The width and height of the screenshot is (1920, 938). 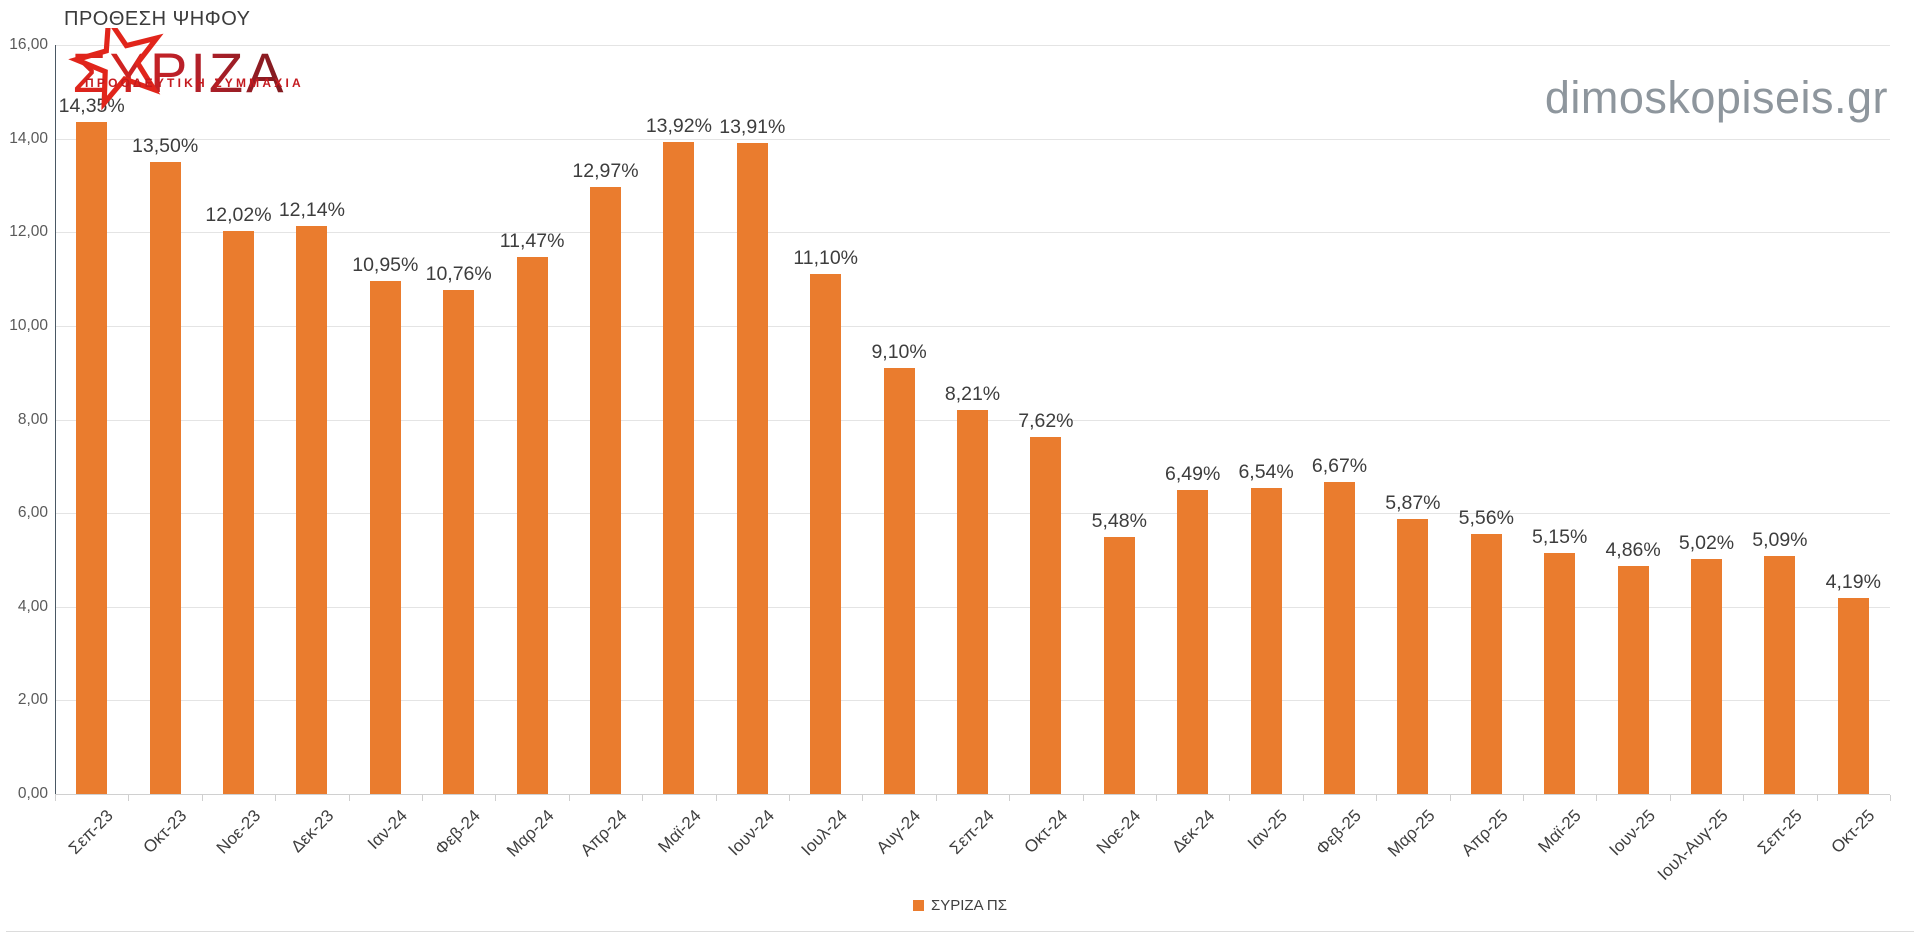 I want to click on x-category-label: Δεκ-23, so click(x=312, y=831).